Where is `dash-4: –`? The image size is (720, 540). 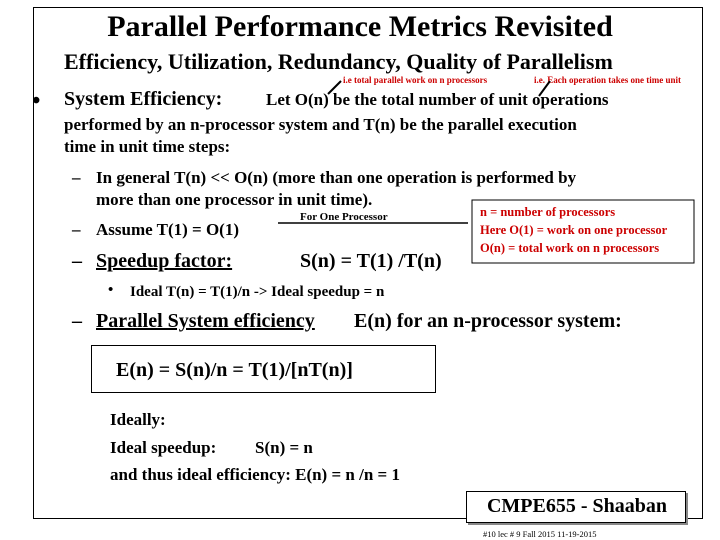
dash-4: – is located at coordinates (77, 321).